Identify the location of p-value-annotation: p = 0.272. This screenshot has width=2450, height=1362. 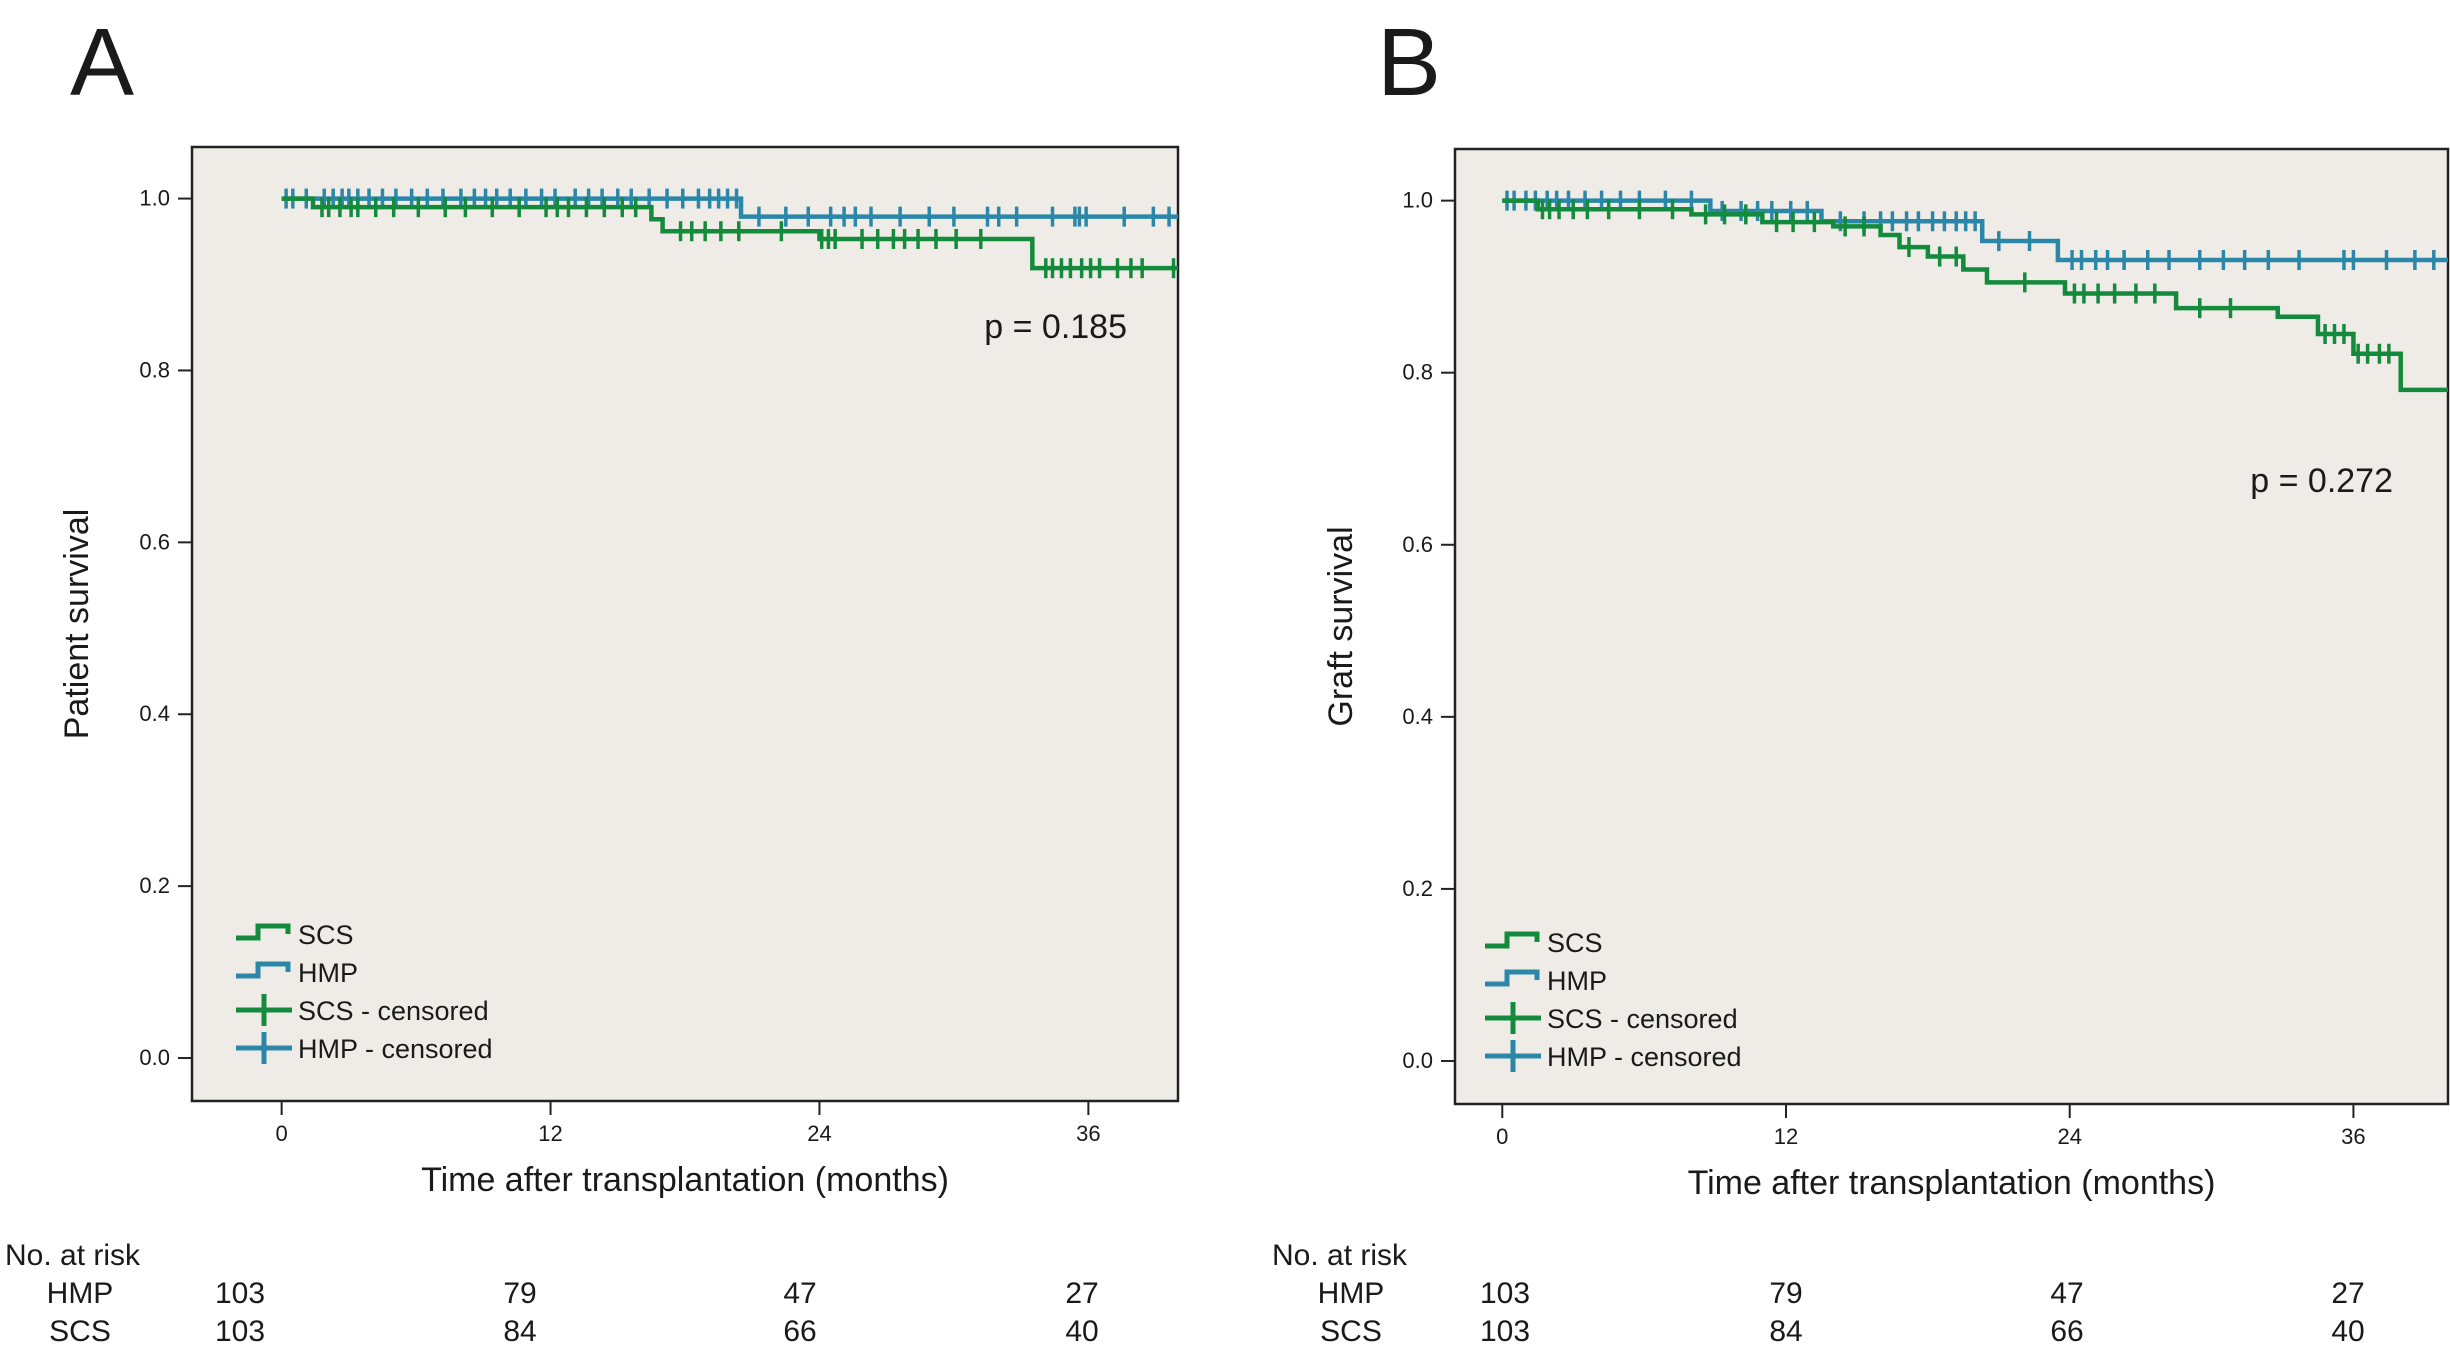
(2321, 481).